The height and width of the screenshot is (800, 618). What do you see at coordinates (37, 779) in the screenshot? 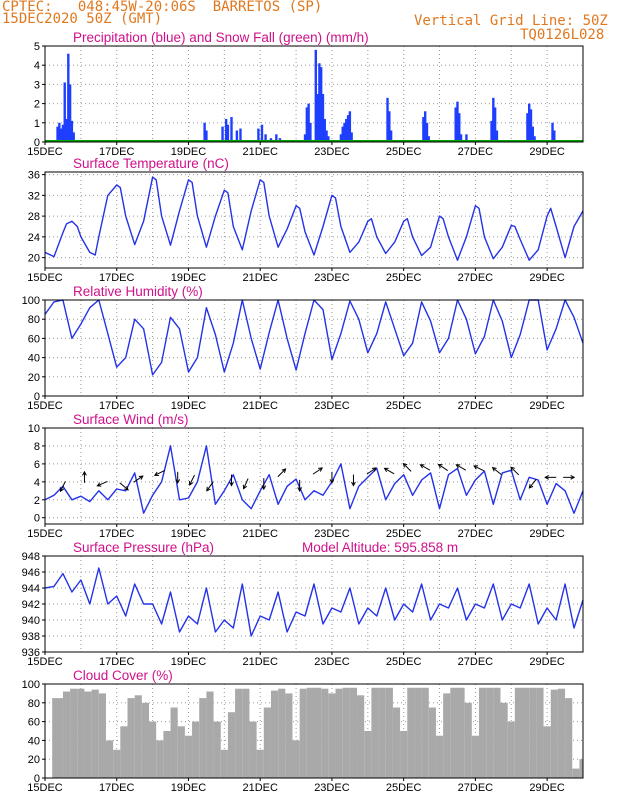
I see `y-tick-label: 0` at bounding box center [37, 779].